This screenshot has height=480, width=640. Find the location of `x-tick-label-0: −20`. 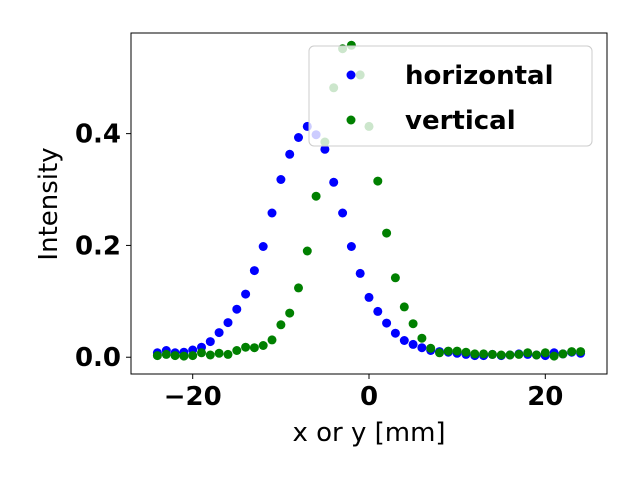

x-tick-label-0: −20 is located at coordinates (193, 397).